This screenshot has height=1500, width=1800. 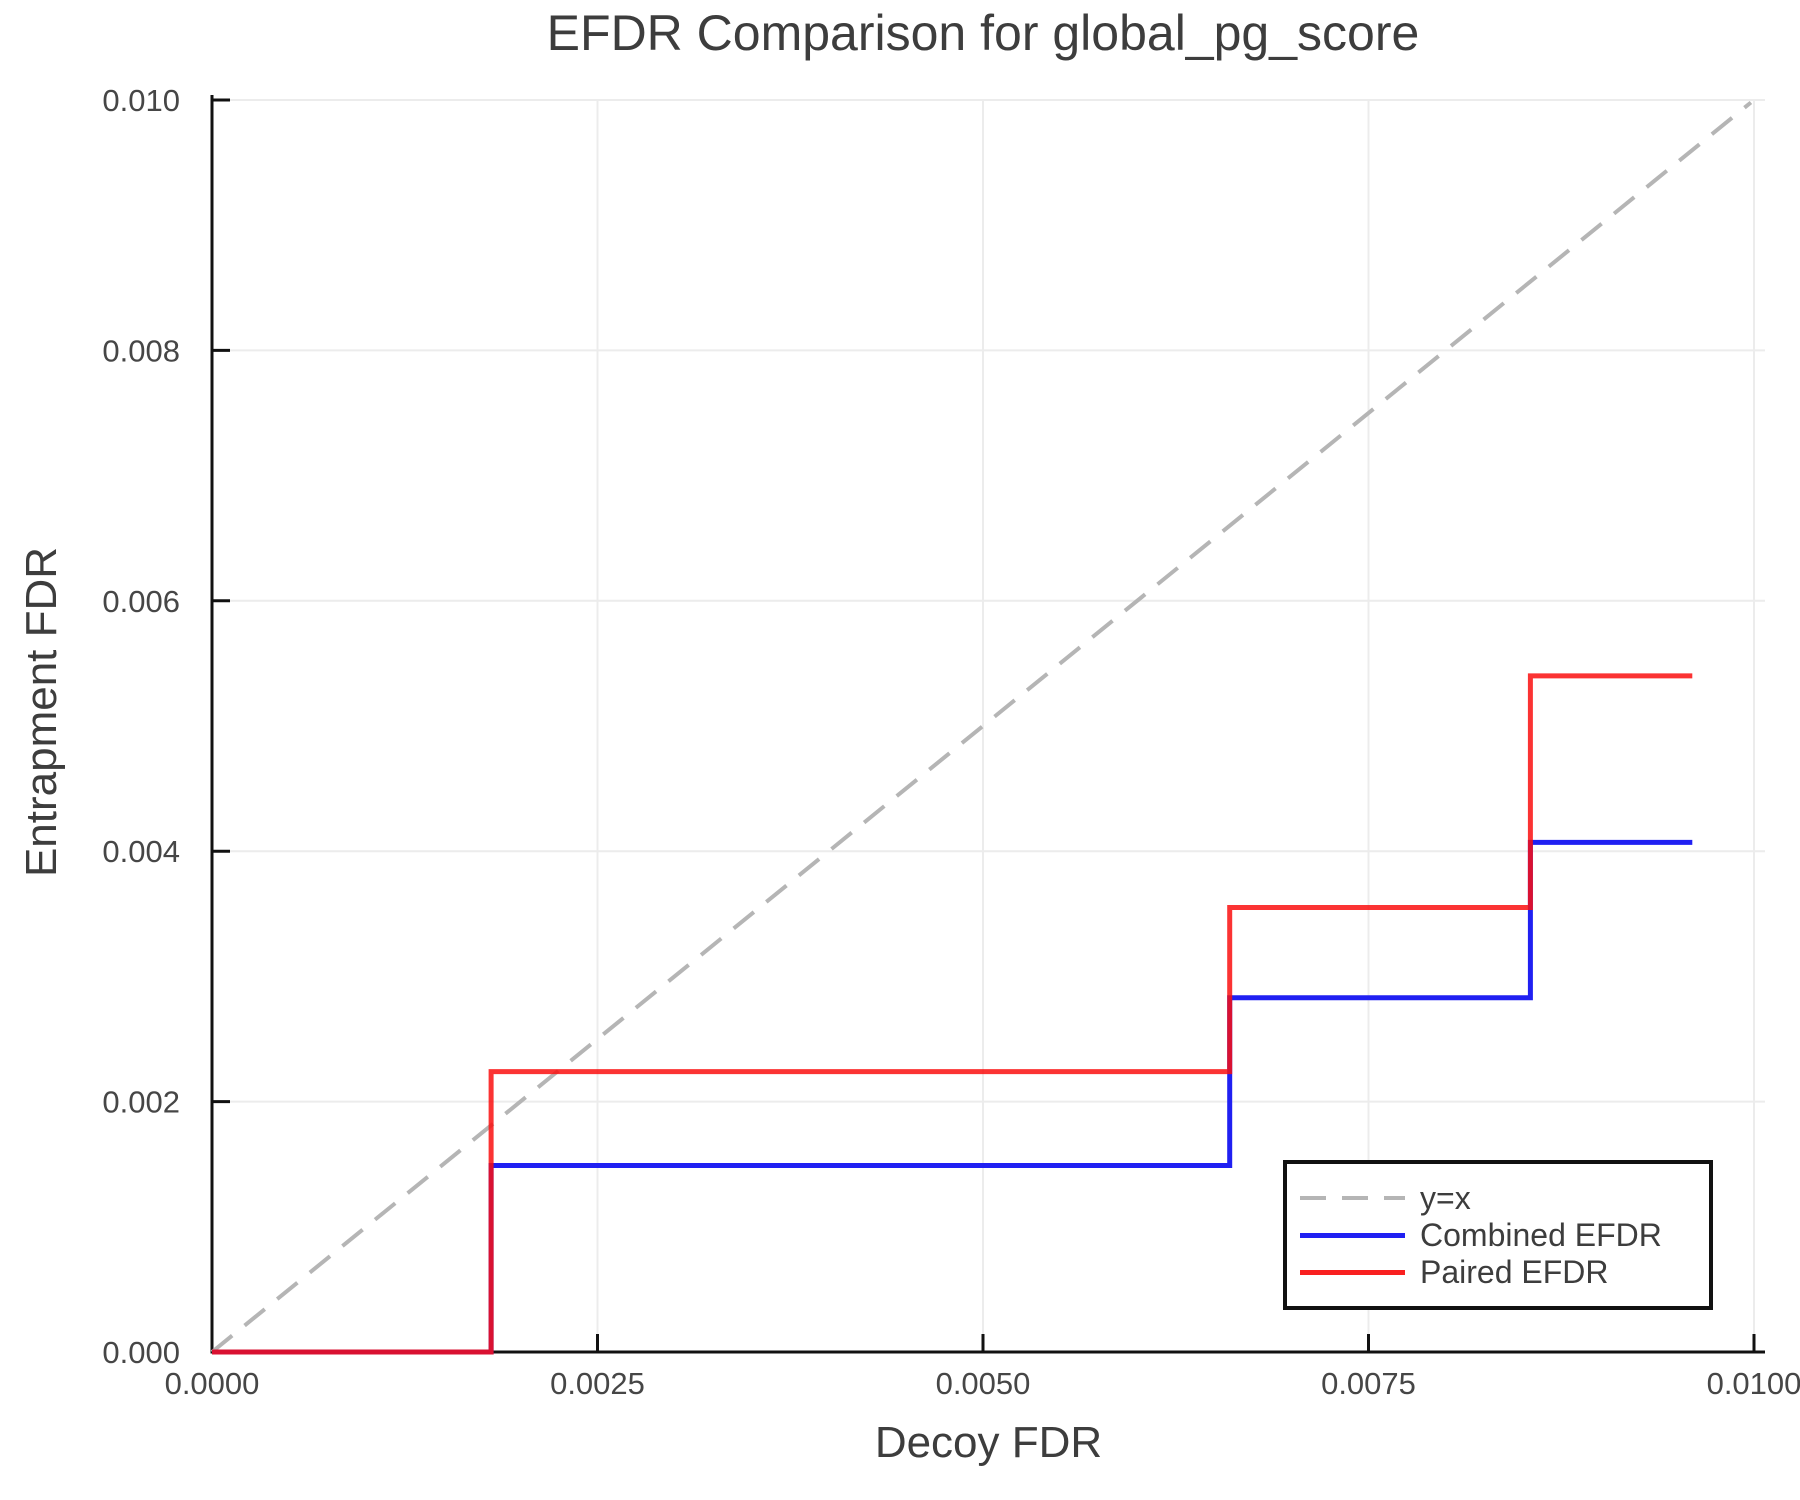 I want to click on blue-line-icon, so click(x=1352, y=1235).